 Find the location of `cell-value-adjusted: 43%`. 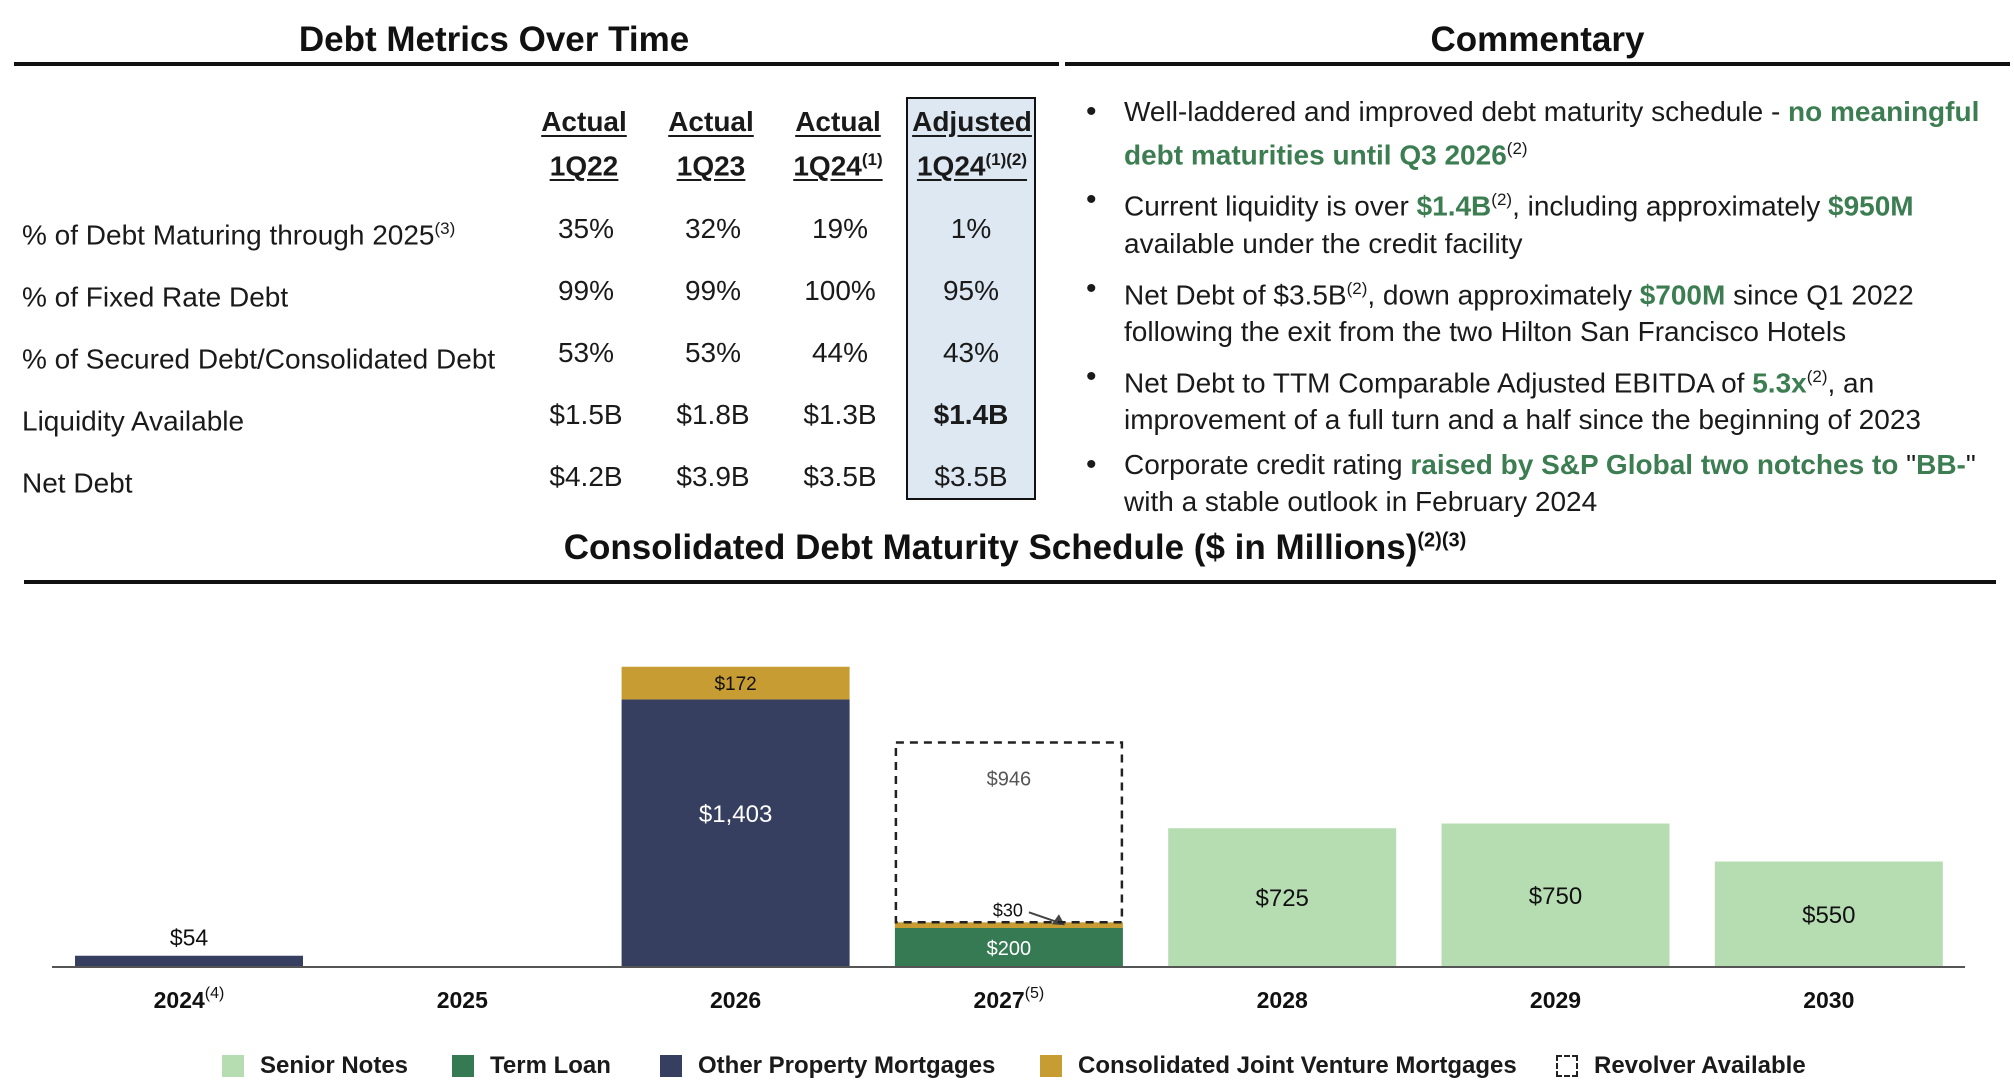

cell-value-adjusted: 43% is located at coordinates (971, 352).